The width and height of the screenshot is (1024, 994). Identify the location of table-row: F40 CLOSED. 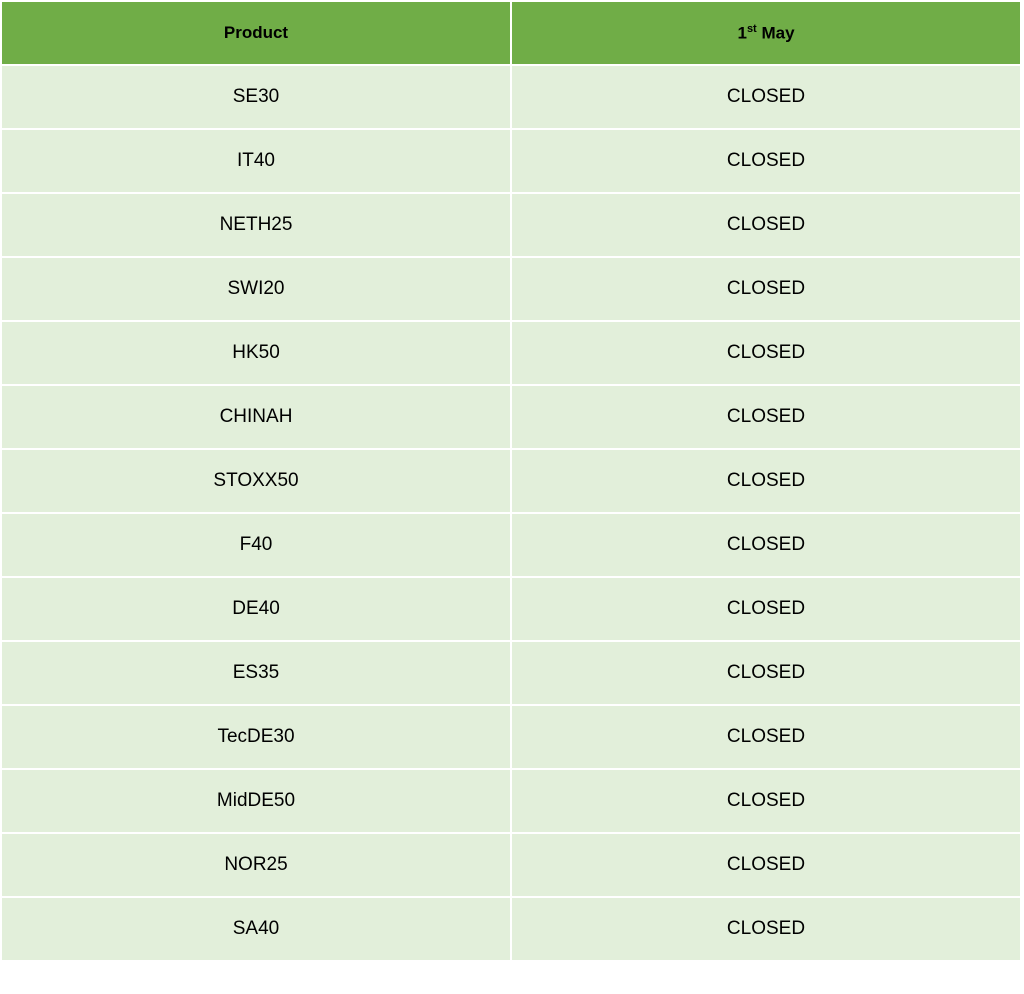
(511, 545).